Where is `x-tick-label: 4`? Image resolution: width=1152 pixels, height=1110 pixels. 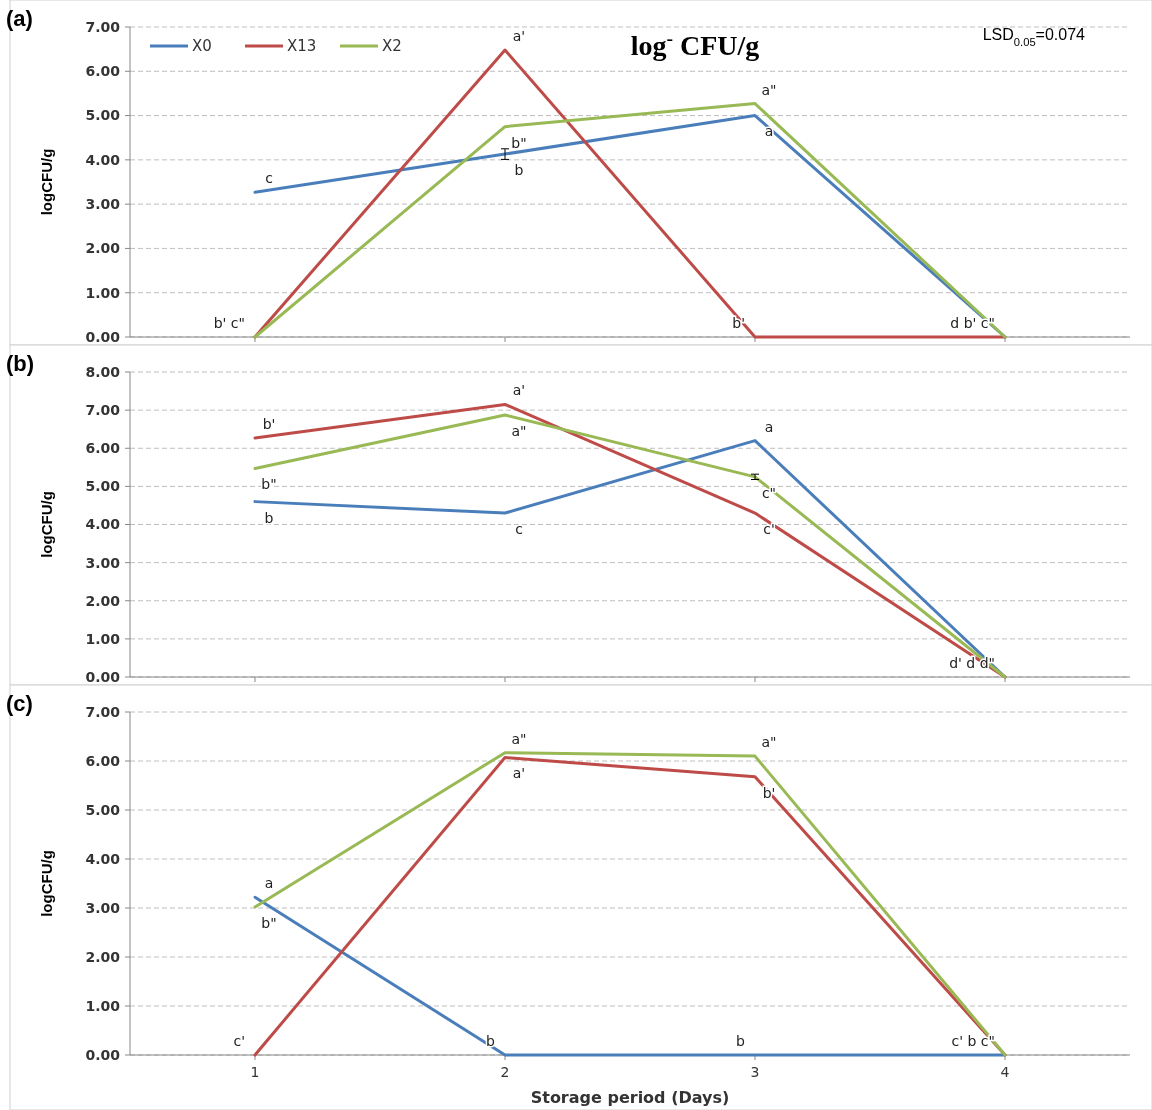
x-tick-label: 4 is located at coordinates (1005, 1072).